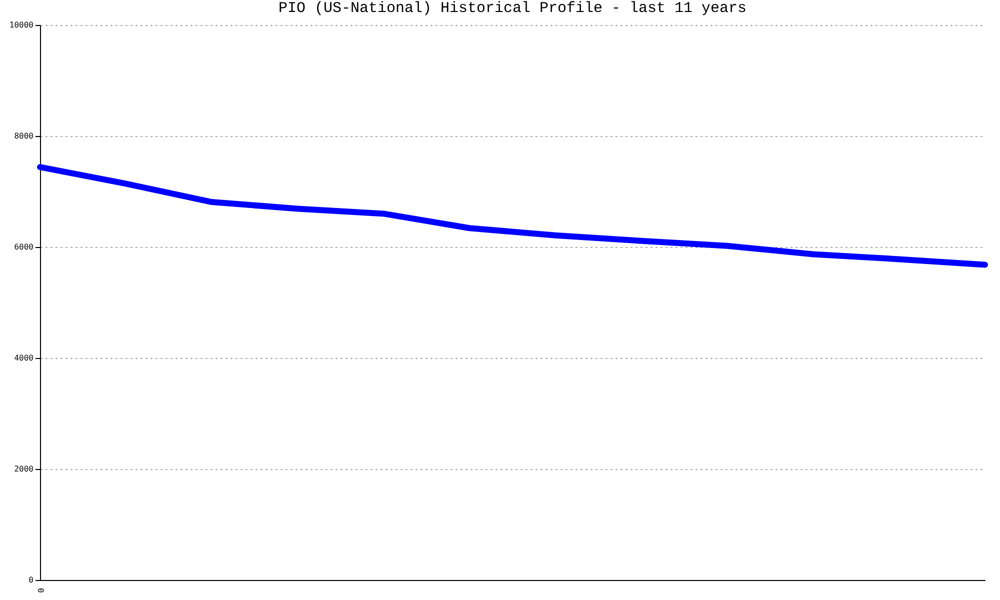  Describe the element at coordinates (21, 25) in the screenshot. I see `y-tick-label: 10000` at that location.